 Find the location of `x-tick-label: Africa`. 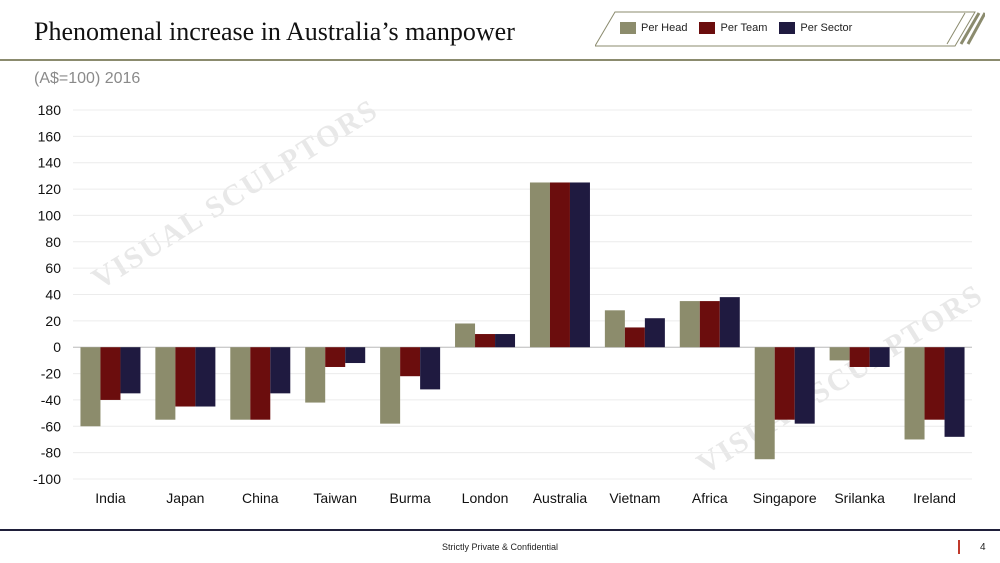

x-tick-label: Africa is located at coordinates (710, 498).